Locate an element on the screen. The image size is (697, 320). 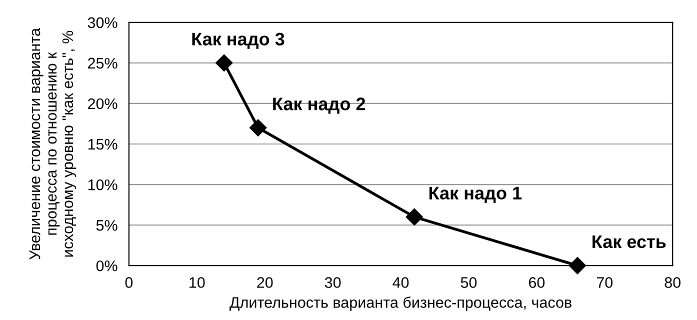
y-tick-label: 30% is located at coordinates (103, 22).